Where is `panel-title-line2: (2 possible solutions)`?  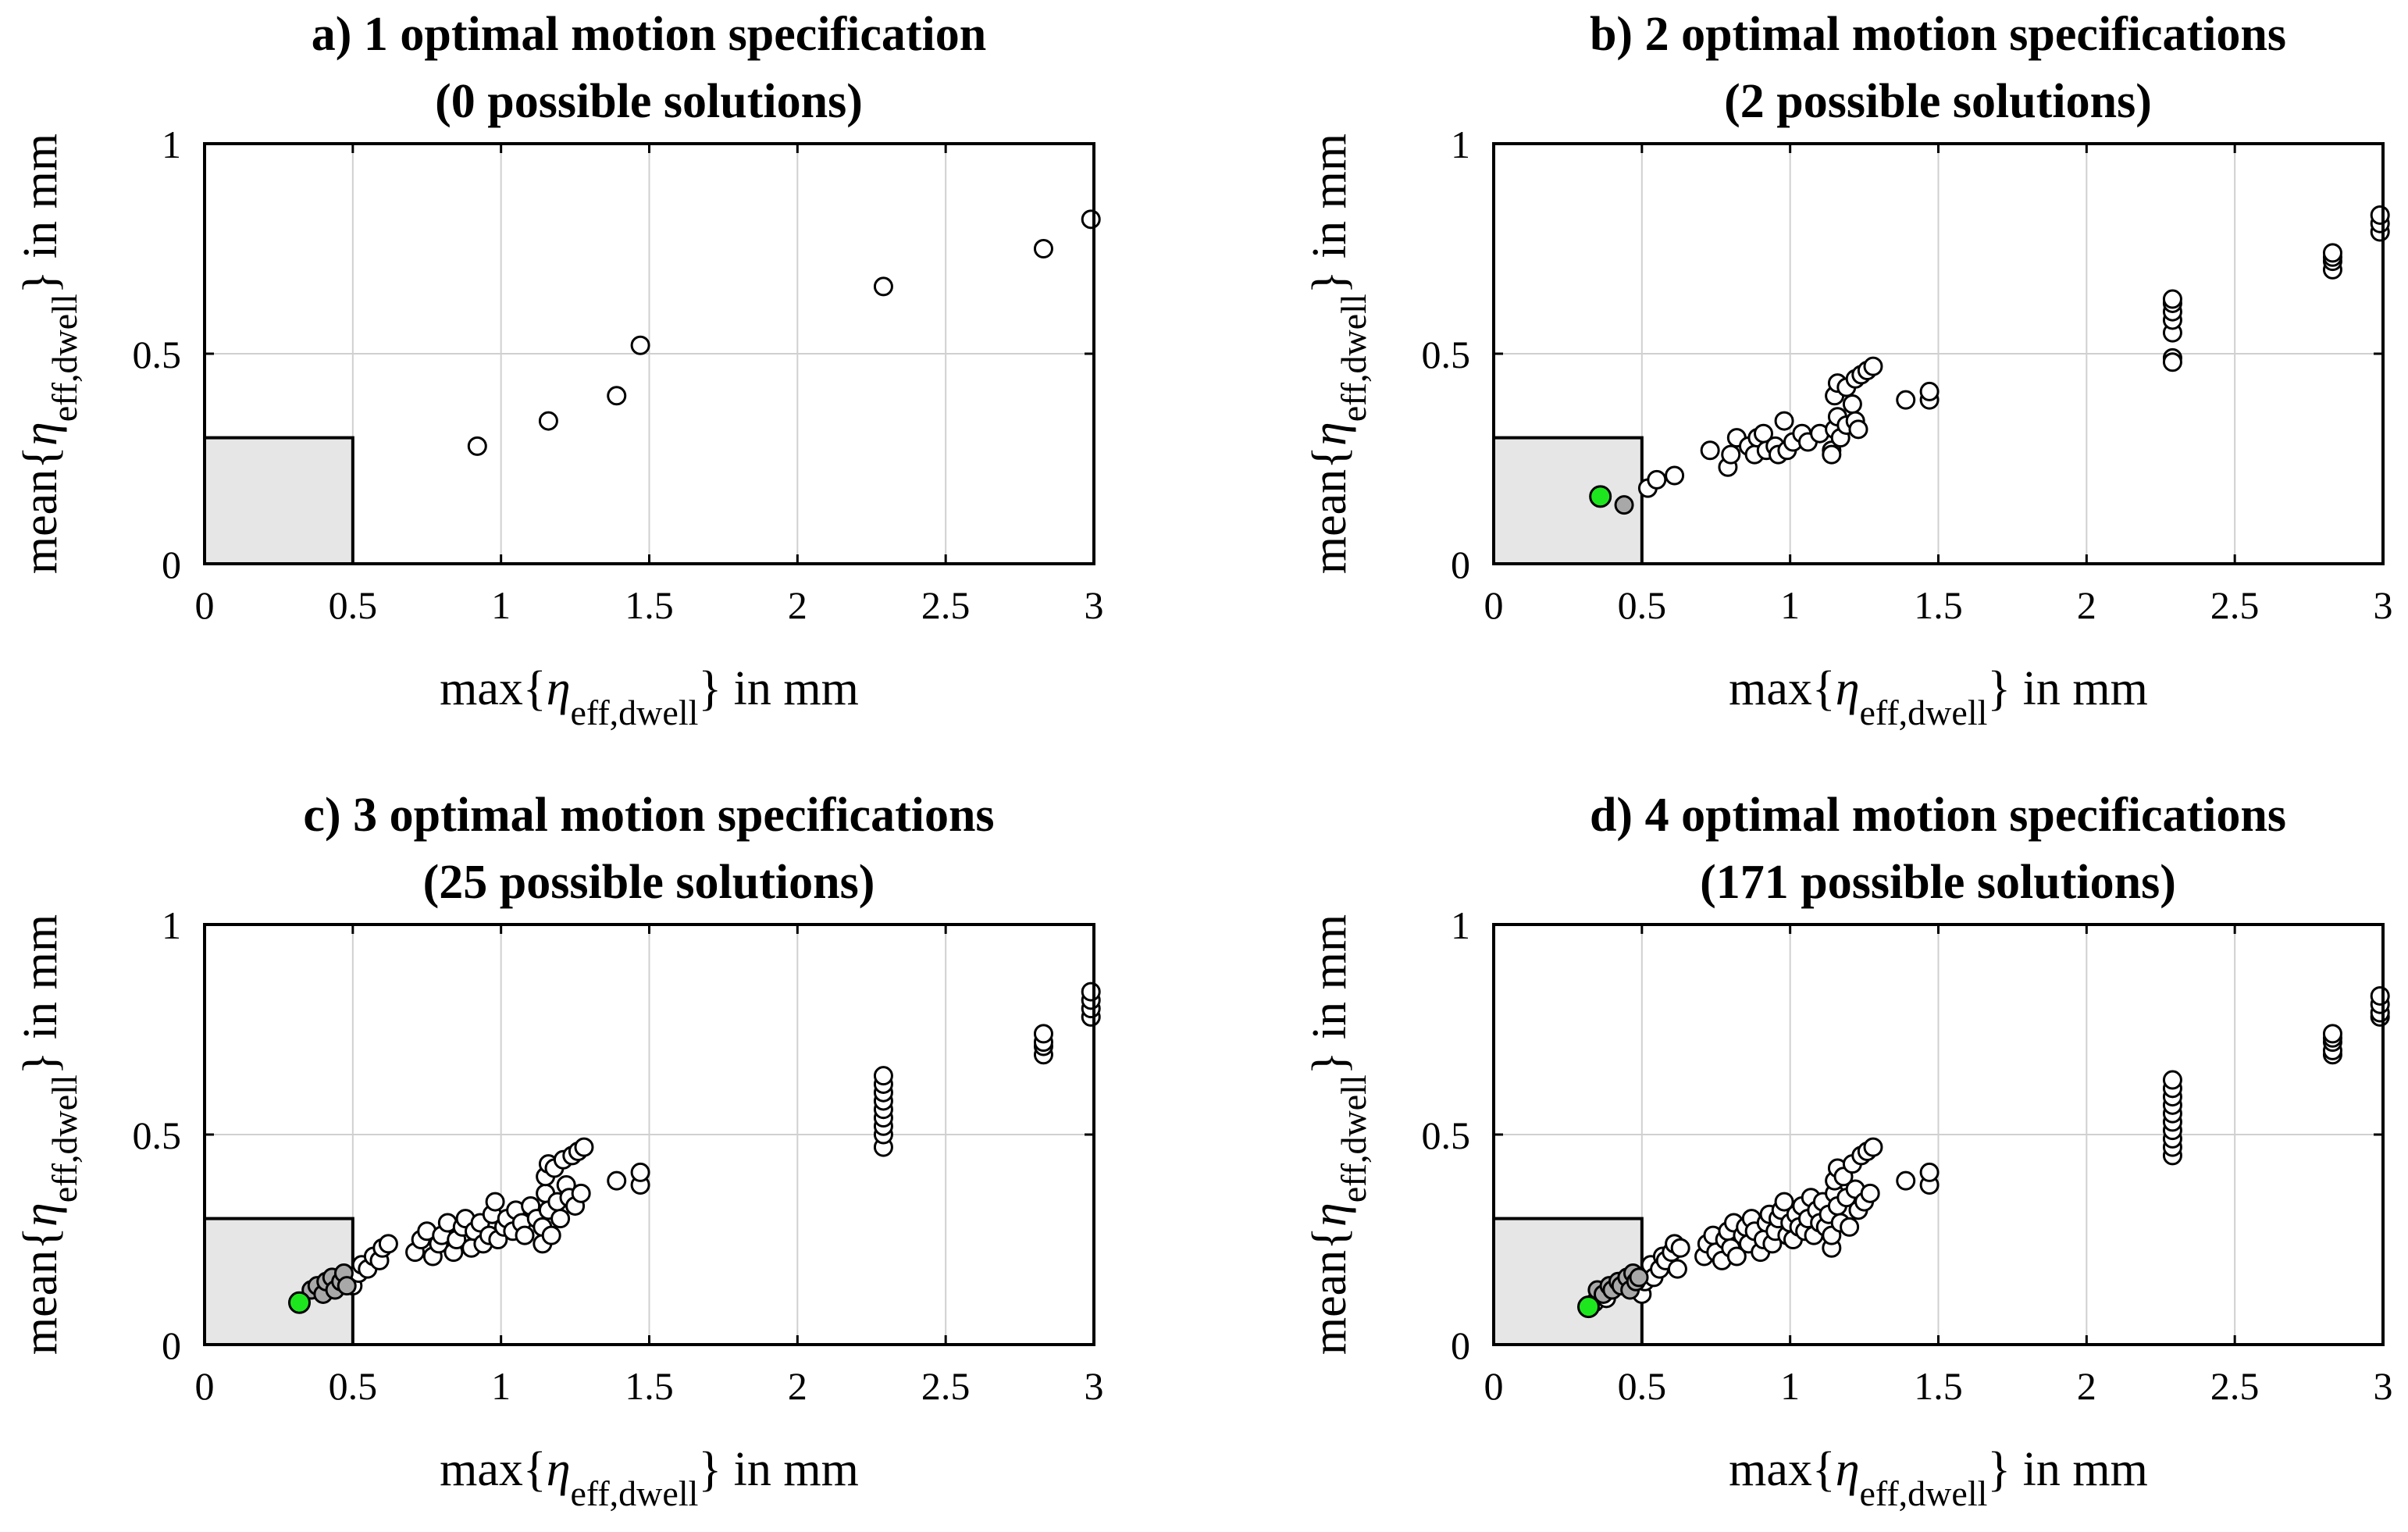 panel-title-line2: (2 possible solutions) is located at coordinates (1938, 102).